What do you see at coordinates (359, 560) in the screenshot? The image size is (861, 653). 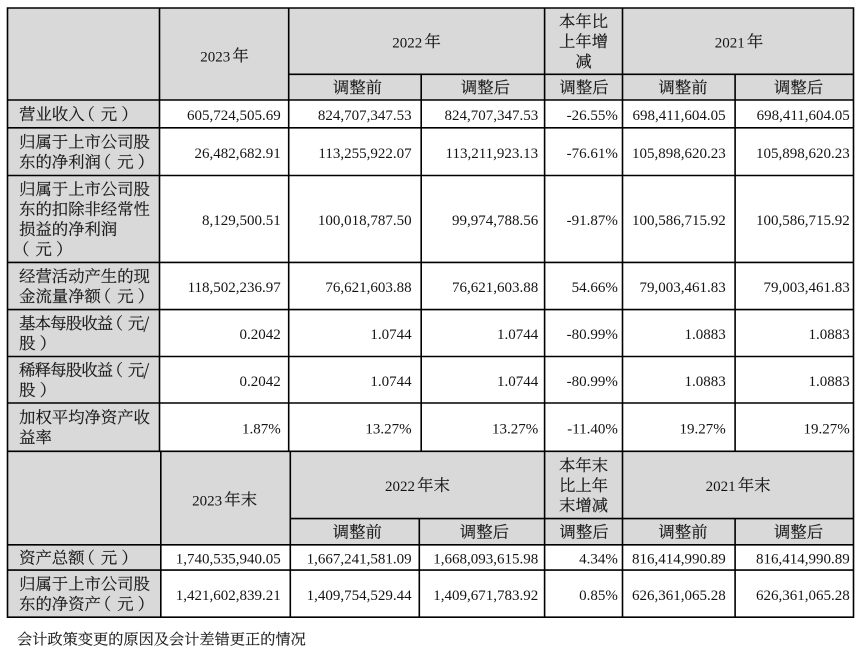 I see `svg-text: 1,667,241,581.09` at bounding box center [359, 560].